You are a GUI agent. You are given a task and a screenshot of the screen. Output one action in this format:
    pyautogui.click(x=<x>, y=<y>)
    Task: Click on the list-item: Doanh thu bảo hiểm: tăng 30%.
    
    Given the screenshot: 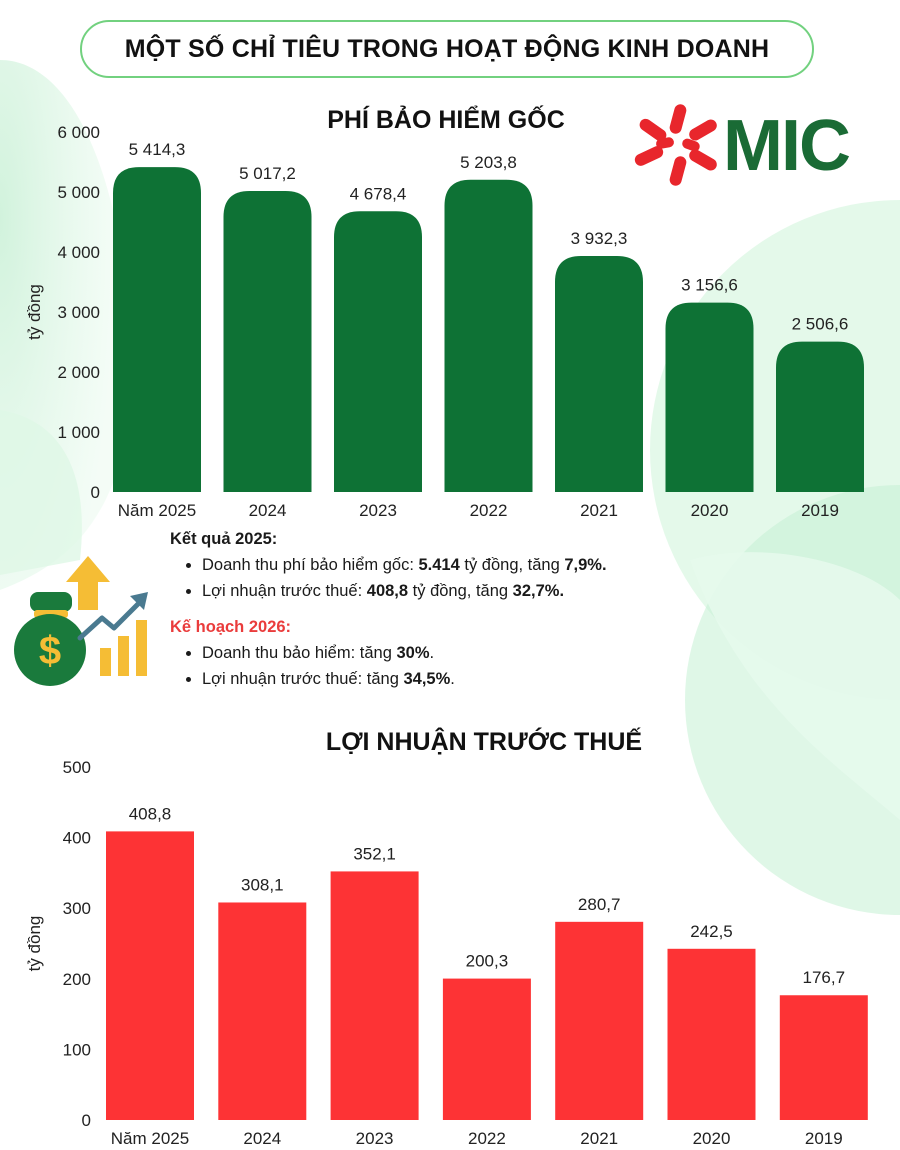 What is the action you would take?
    pyautogui.click(x=466, y=653)
    